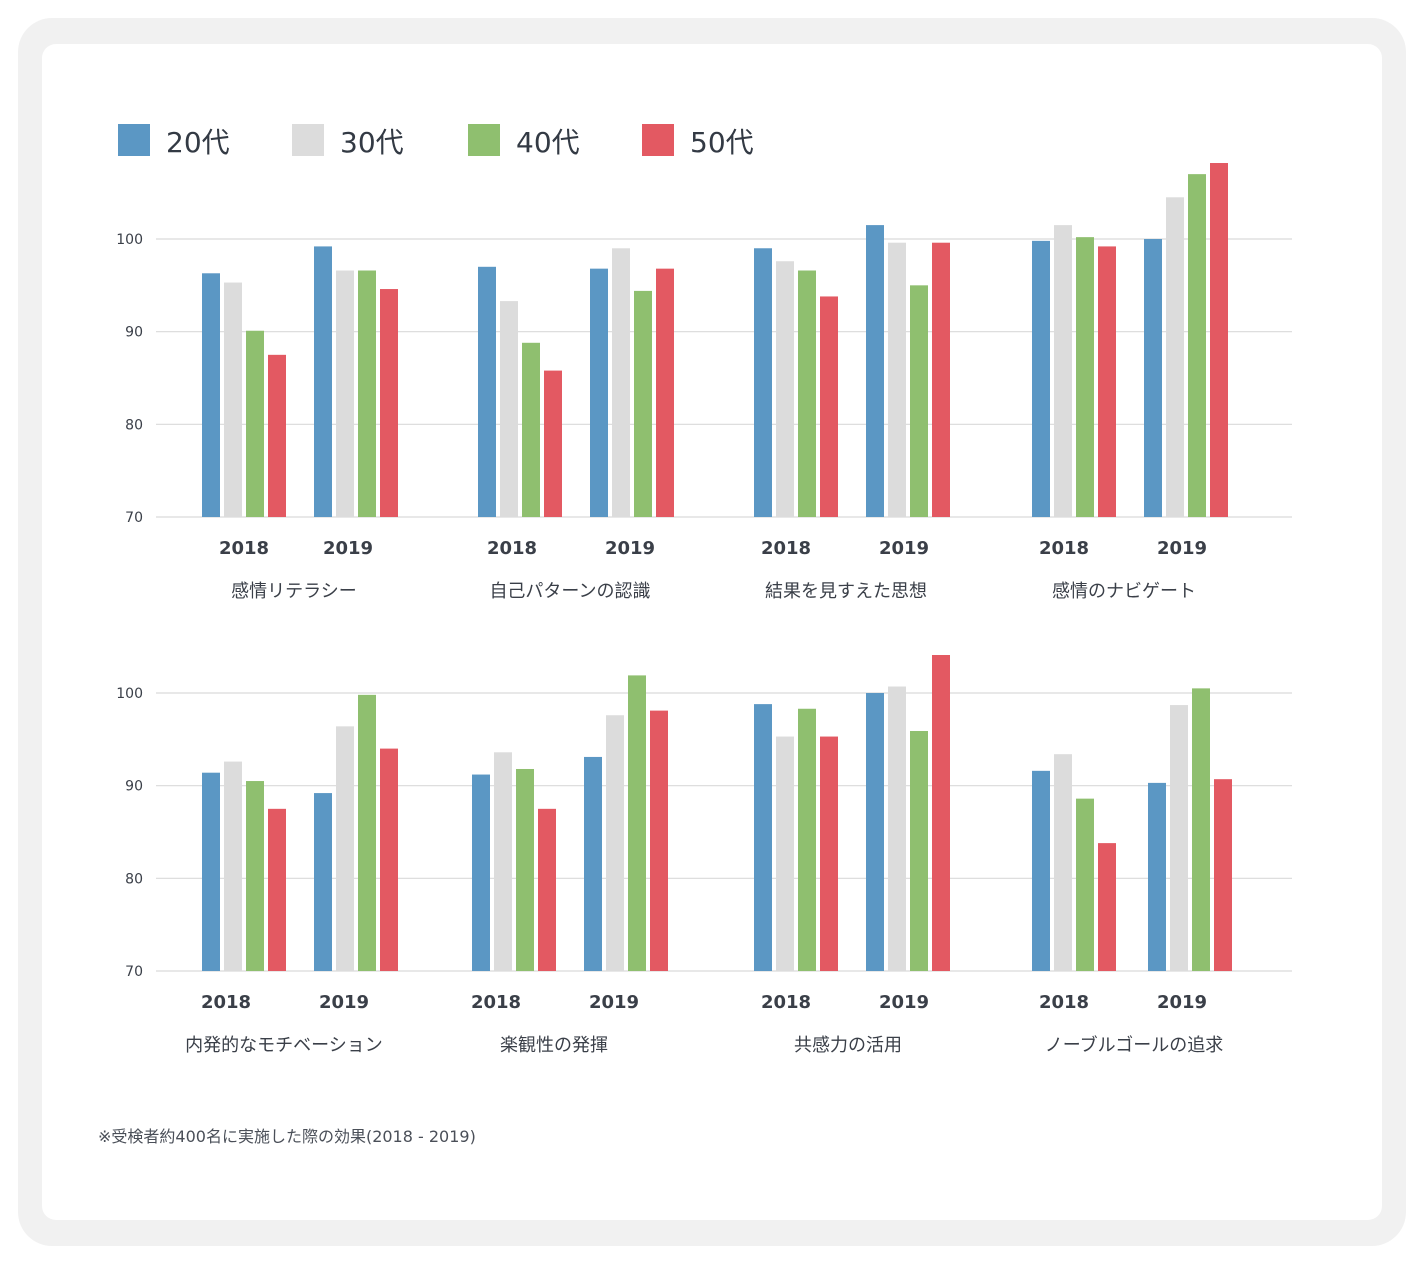  Describe the element at coordinates (226, 1002) in the screenshot. I see `year-label-5-2018: 2018` at that location.